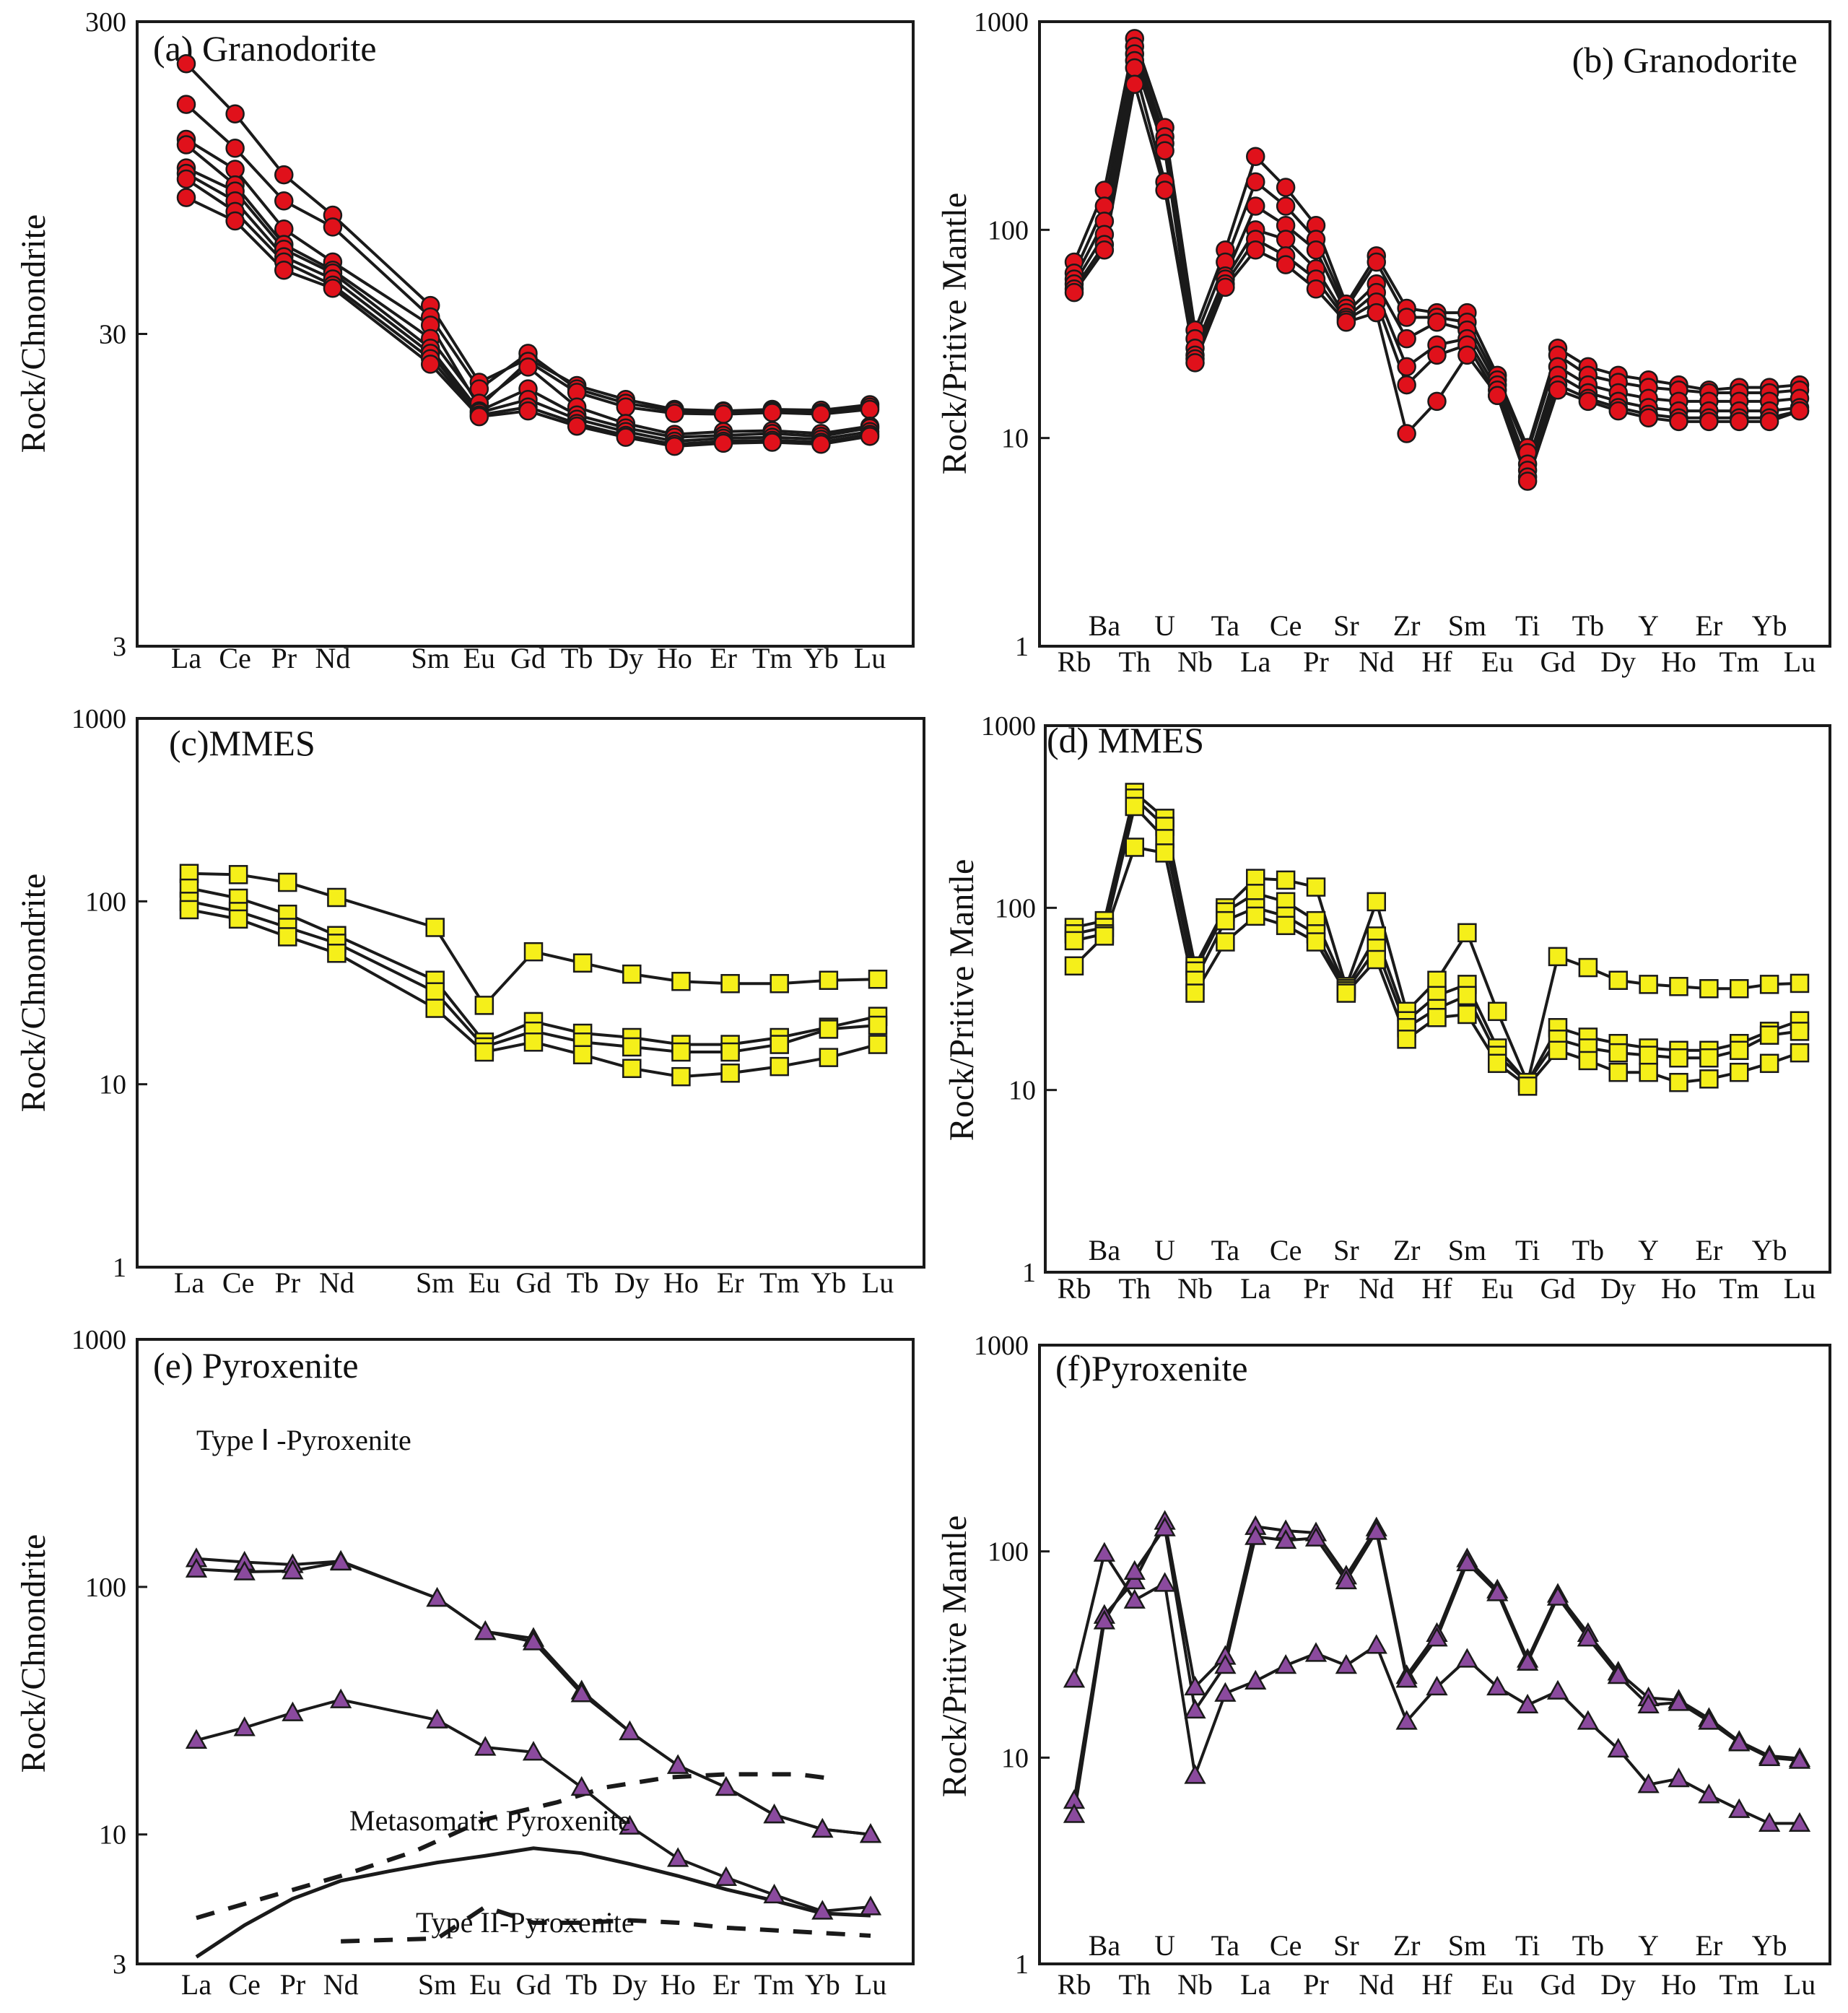 The width and height of the screenshot is (1848, 2013). I want to click on reference-curve, so click(514, 1846).